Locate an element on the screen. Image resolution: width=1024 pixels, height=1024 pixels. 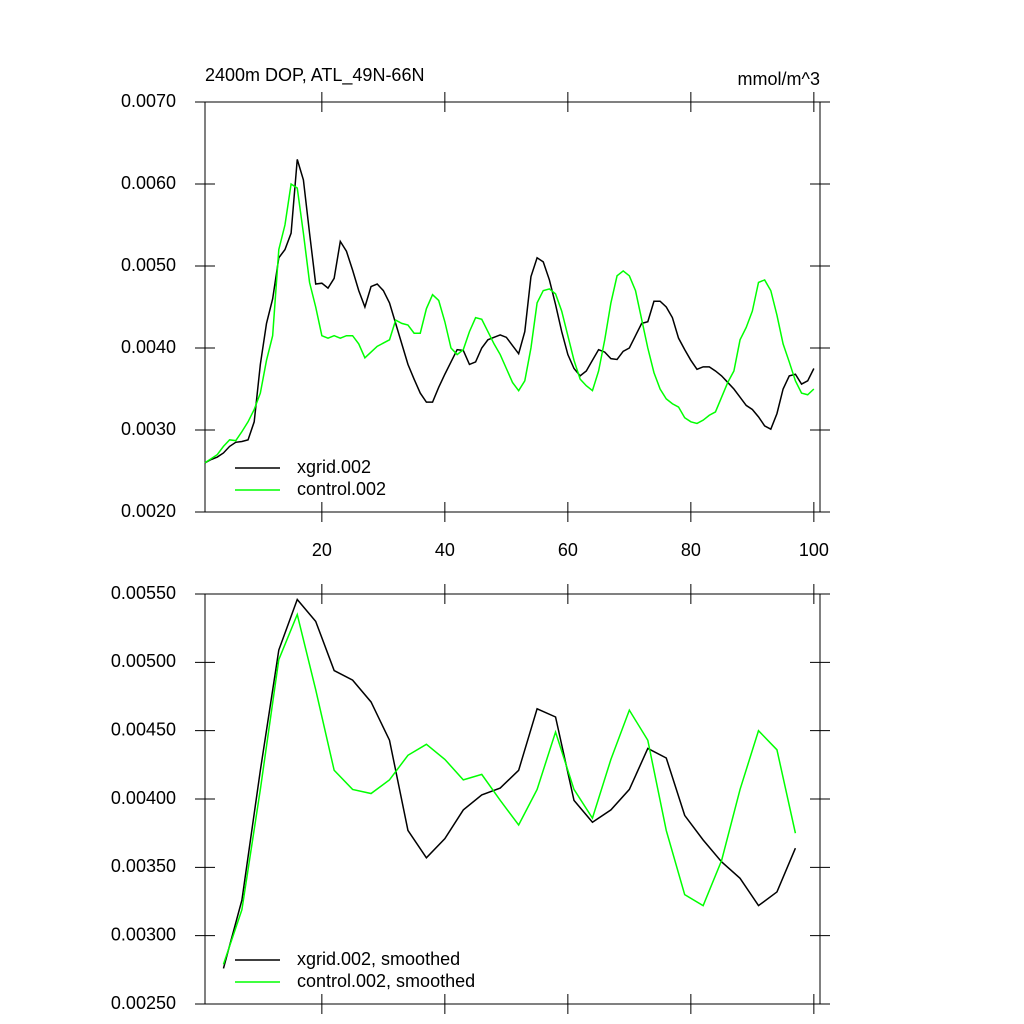
y-tick-label: 0.00350 is located at coordinates (143, 866).